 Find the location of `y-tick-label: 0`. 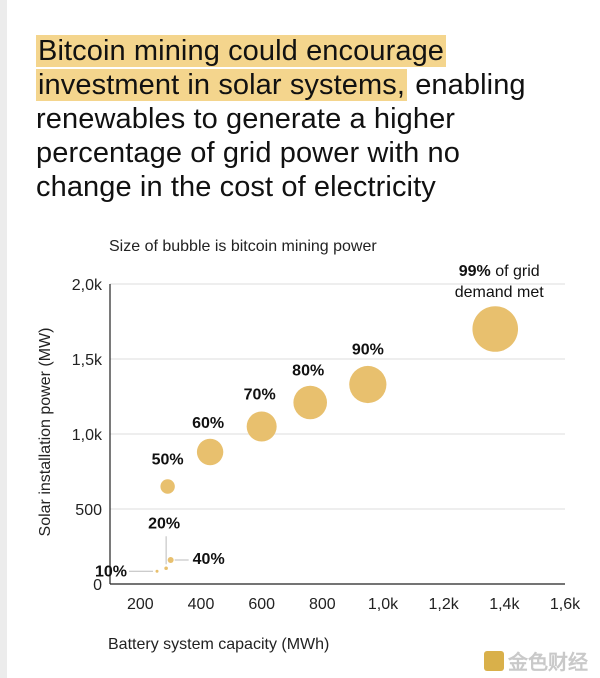

y-tick-label: 0 is located at coordinates (97, 585).